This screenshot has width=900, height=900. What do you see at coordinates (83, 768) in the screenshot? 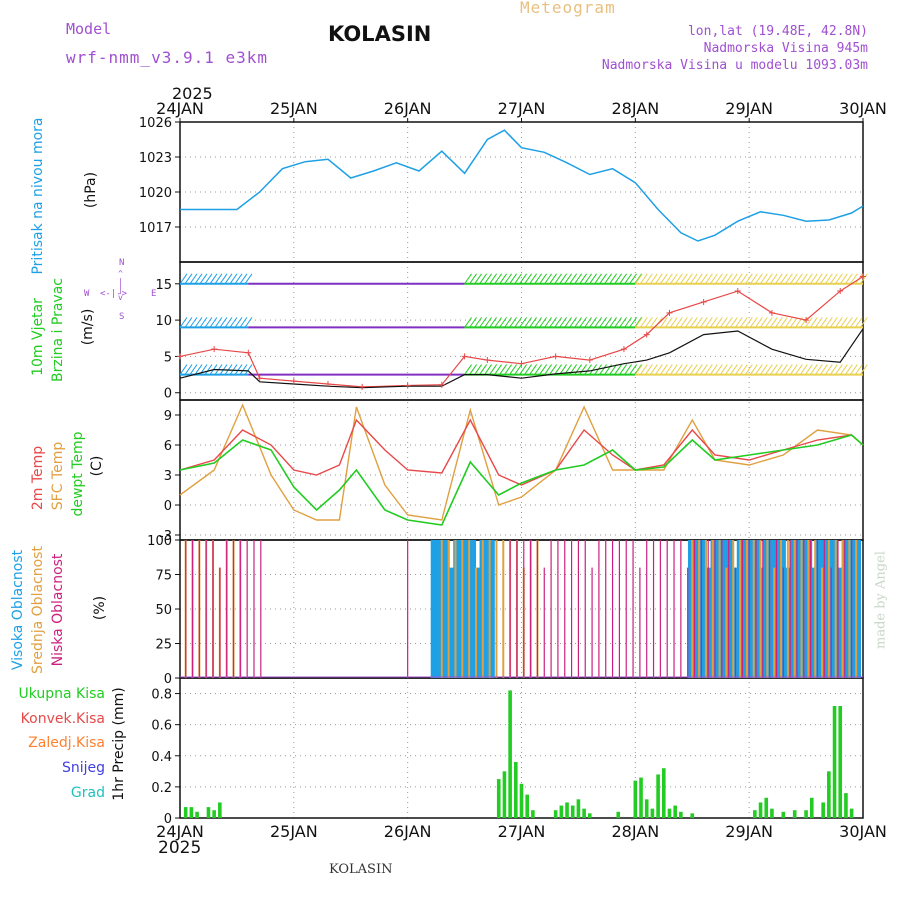
I see `precip-legend-snijeg: Snijeg` at bounding box center [83, 768].